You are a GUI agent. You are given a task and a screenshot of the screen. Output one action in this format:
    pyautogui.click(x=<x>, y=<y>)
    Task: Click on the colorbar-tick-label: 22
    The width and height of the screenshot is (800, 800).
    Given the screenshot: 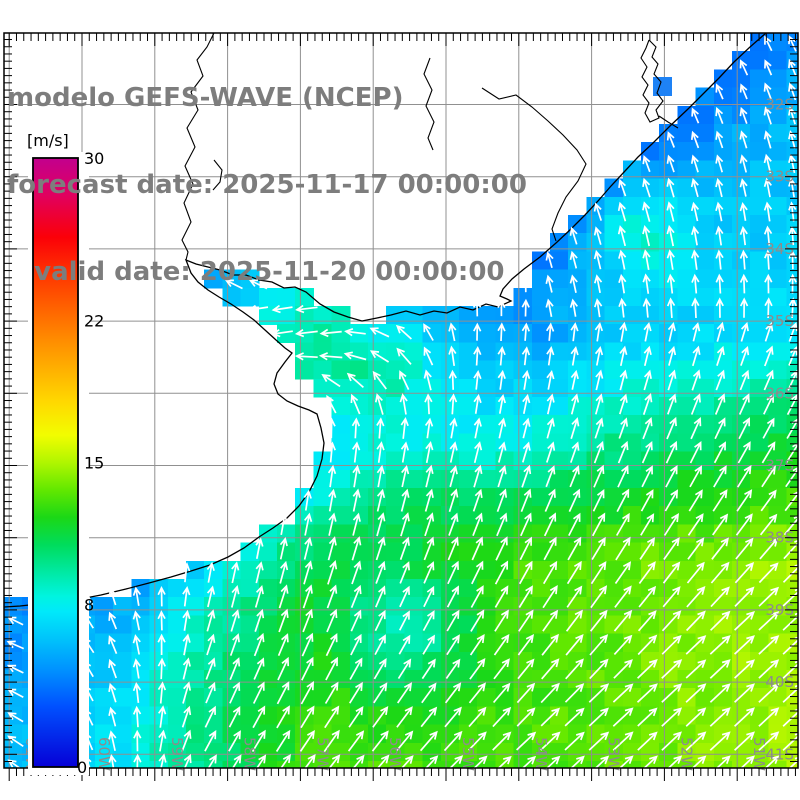 What is the action you would take?
    pyautogui.click(x=94, y=320)
    